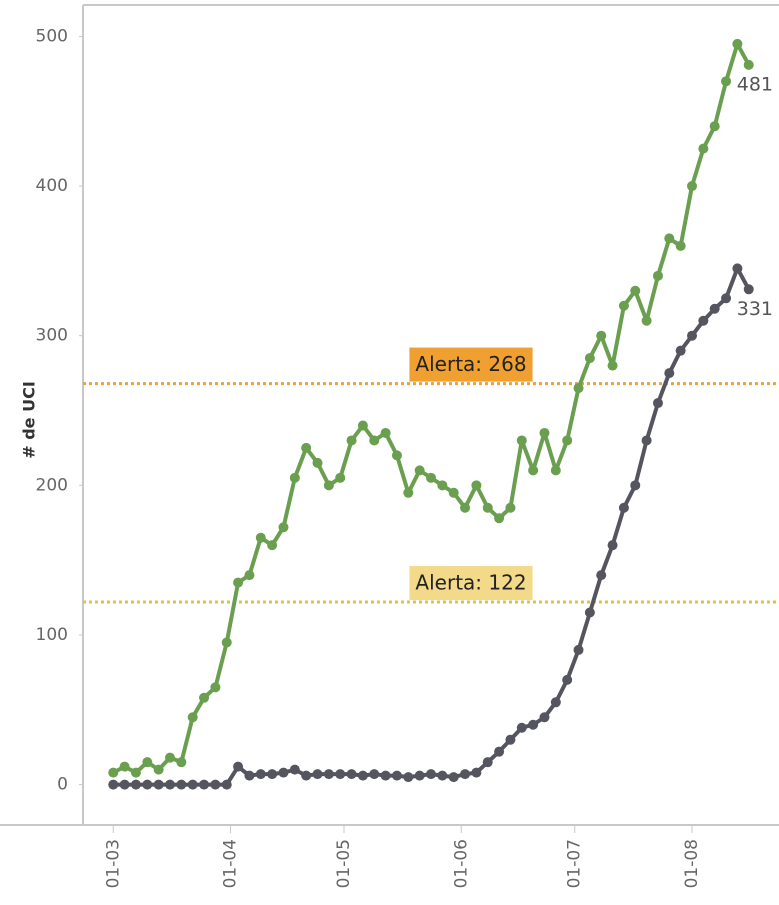  Describe the element at coordinates (344, 863) in the screenshot. I see `x-tick-label: 01-05` at that location.